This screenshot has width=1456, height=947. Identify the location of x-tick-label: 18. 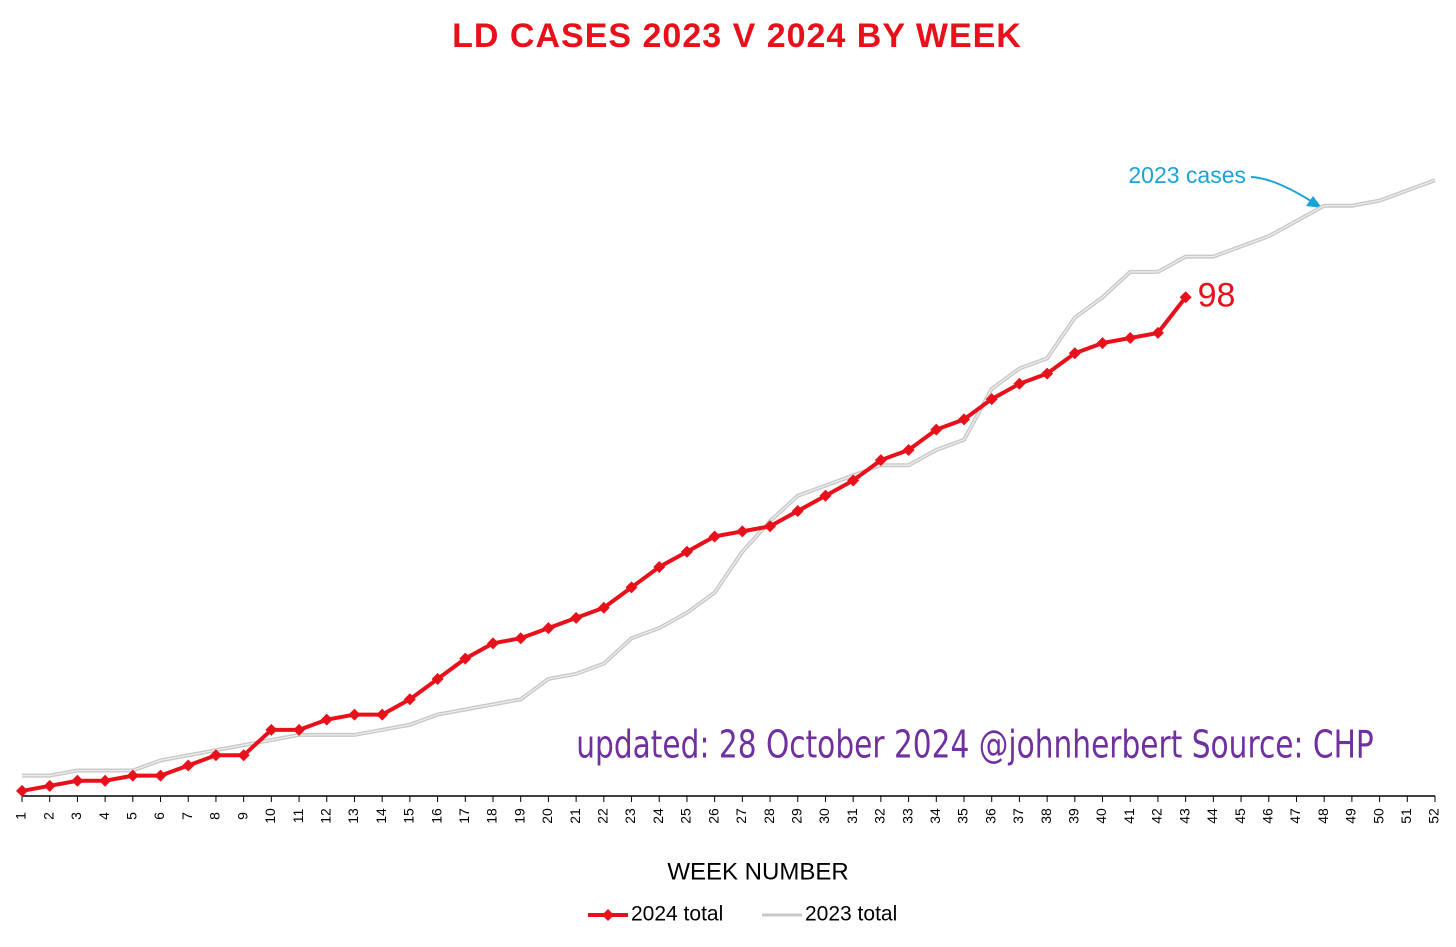
(492, 816).